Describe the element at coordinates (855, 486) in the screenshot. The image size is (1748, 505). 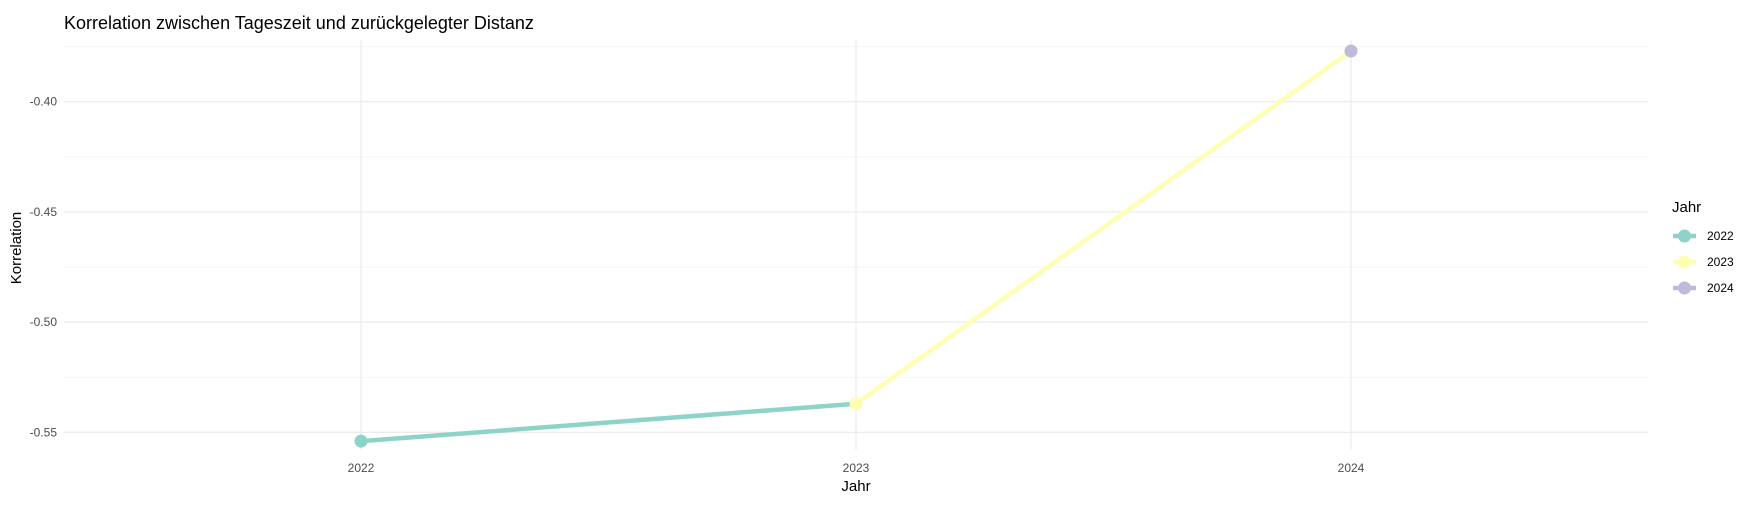
I see `x-axis-label: Jahr` at that location.